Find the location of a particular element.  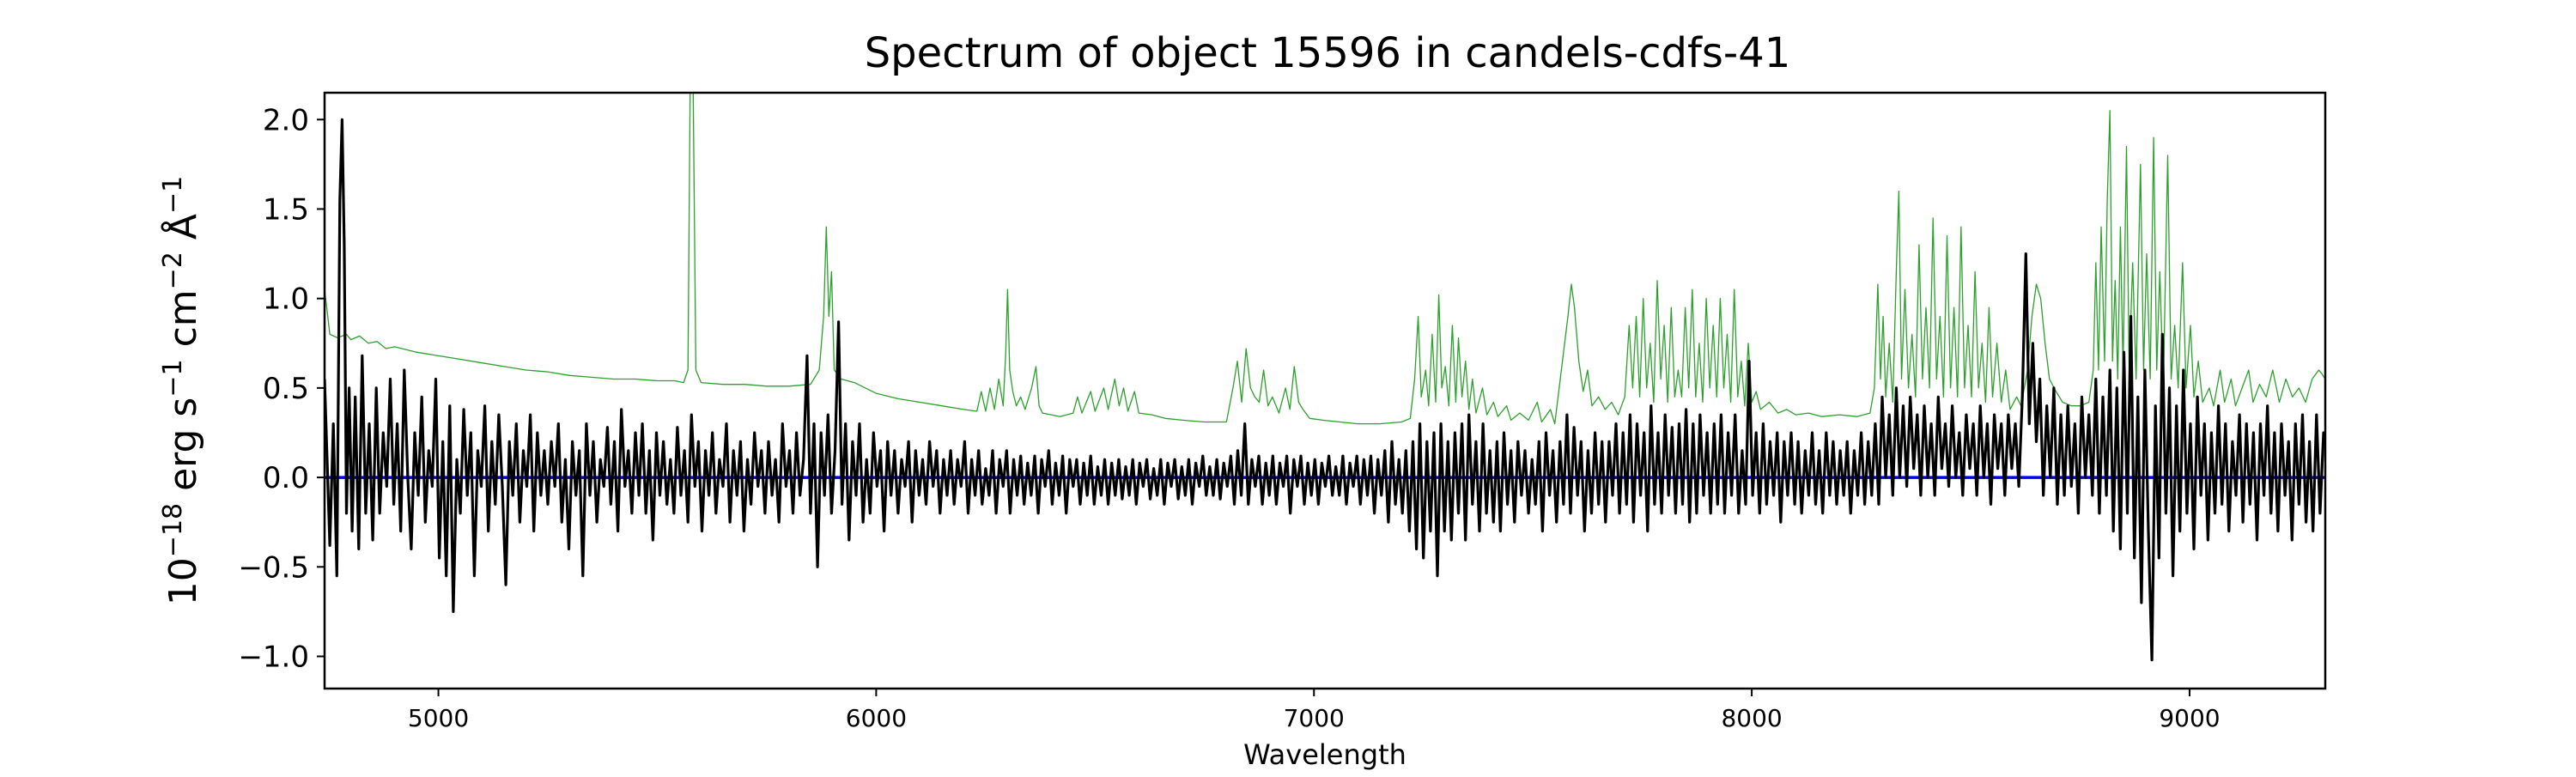

y-tick-label: 2.0 is located at coordinates (286, 120).